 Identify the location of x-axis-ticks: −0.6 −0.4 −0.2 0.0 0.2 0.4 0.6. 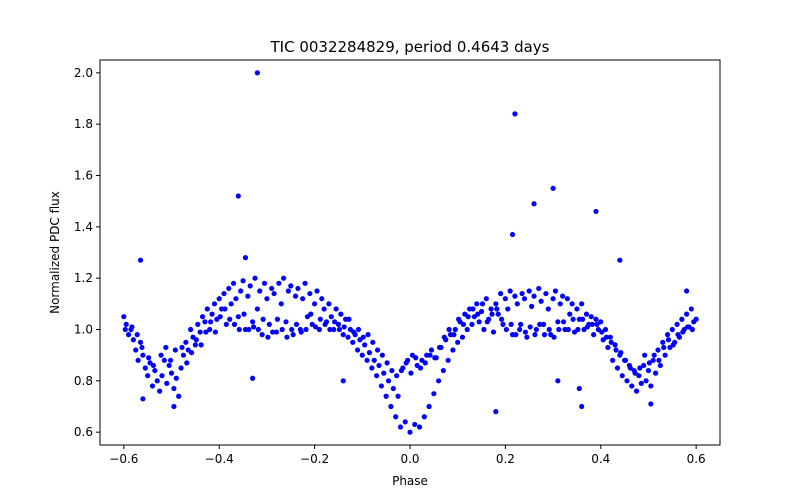
(407, 455).